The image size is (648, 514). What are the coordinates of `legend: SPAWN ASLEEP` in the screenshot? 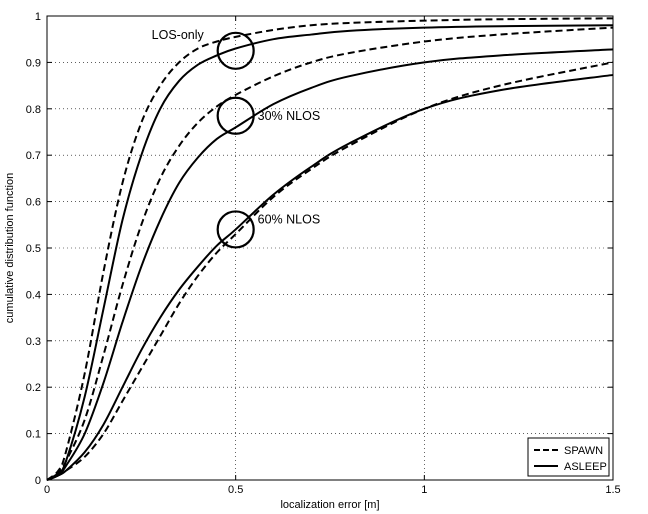 It's located at (568, 457).